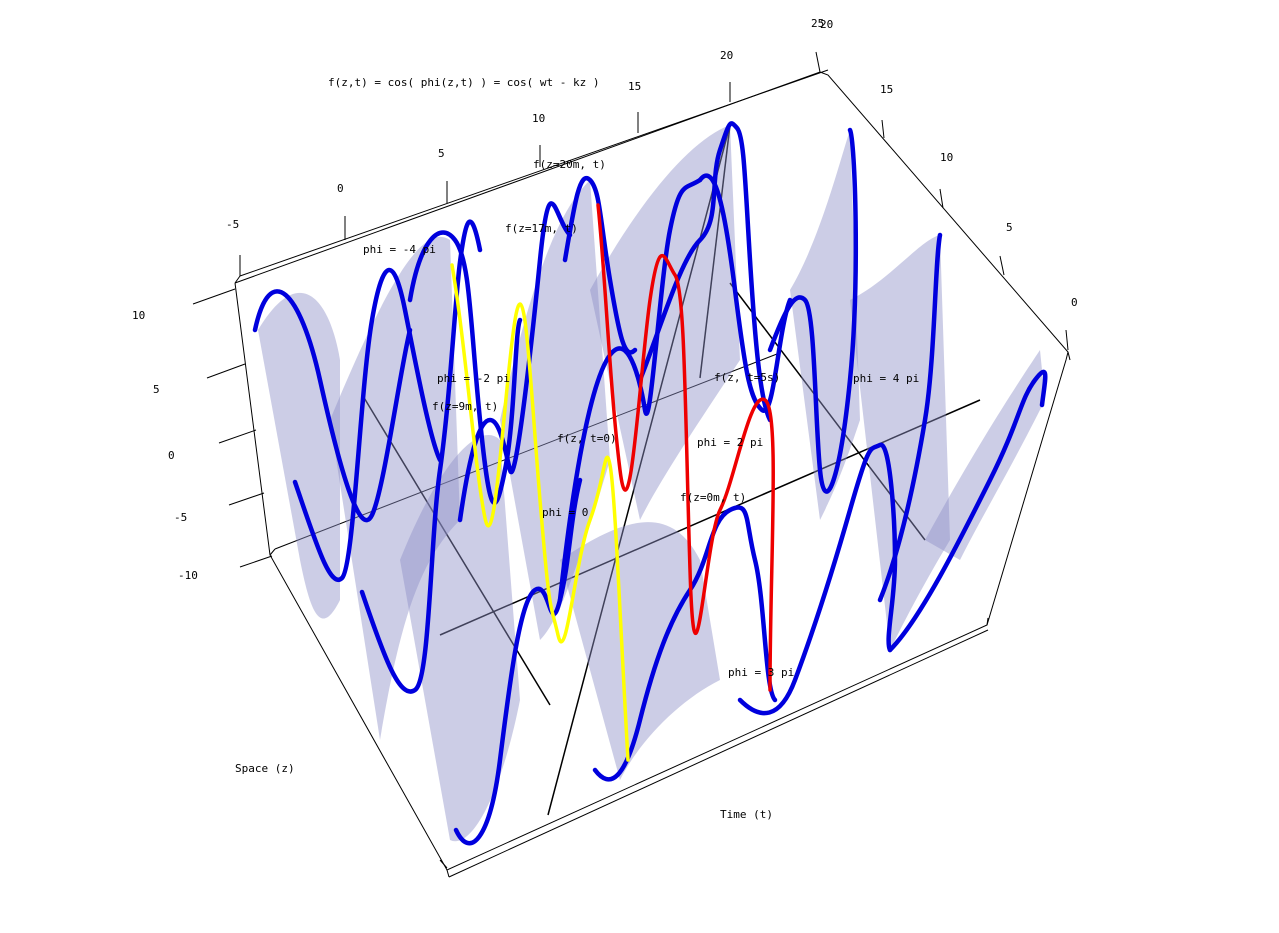 Image resolution: width=1279 pixels, height=933 pixels. I want to click on annotation: f(z=9m, t), so click(465, 406).